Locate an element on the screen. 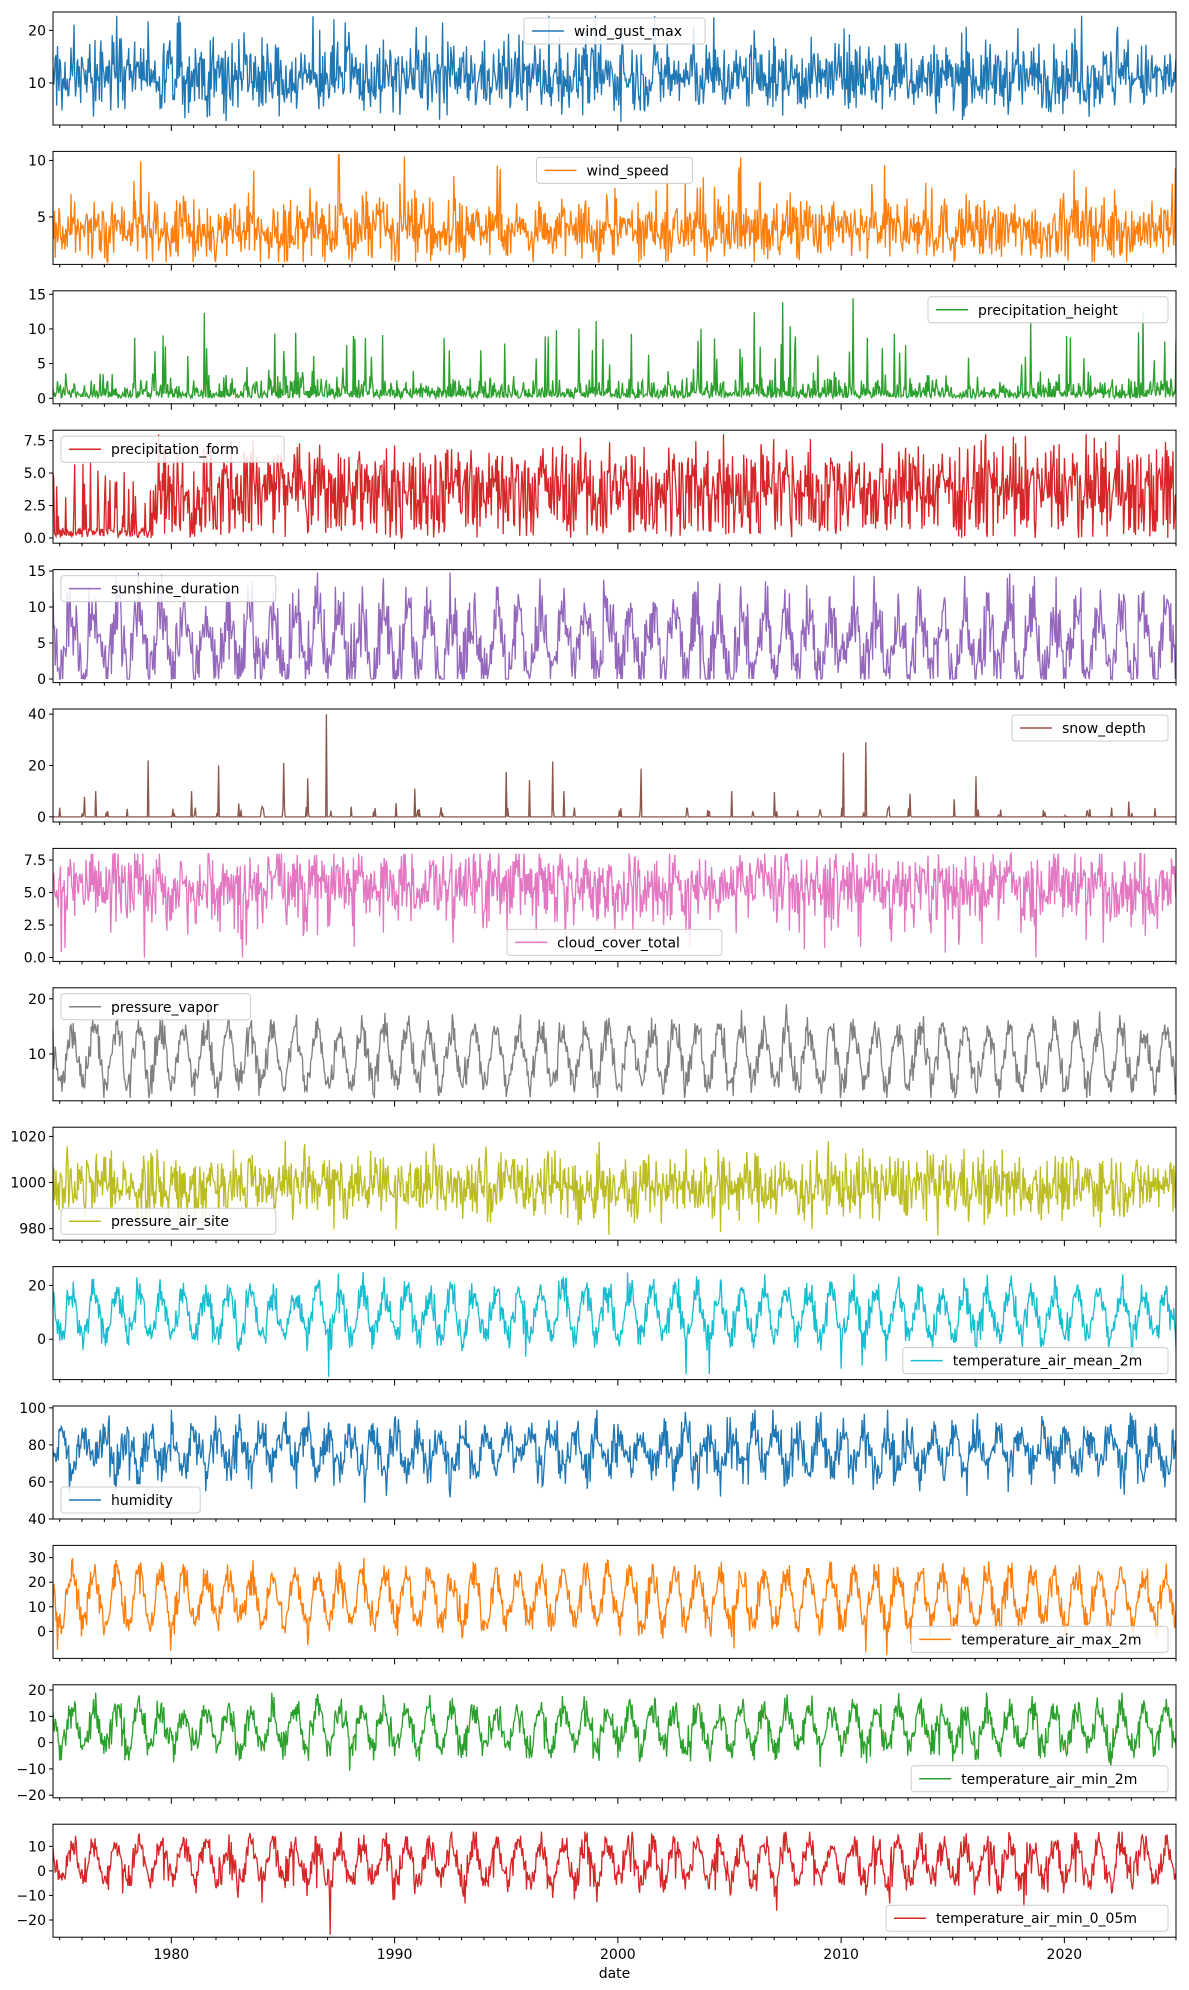  legend-label: pressure_vapor is located at coordinates (165, 1008).